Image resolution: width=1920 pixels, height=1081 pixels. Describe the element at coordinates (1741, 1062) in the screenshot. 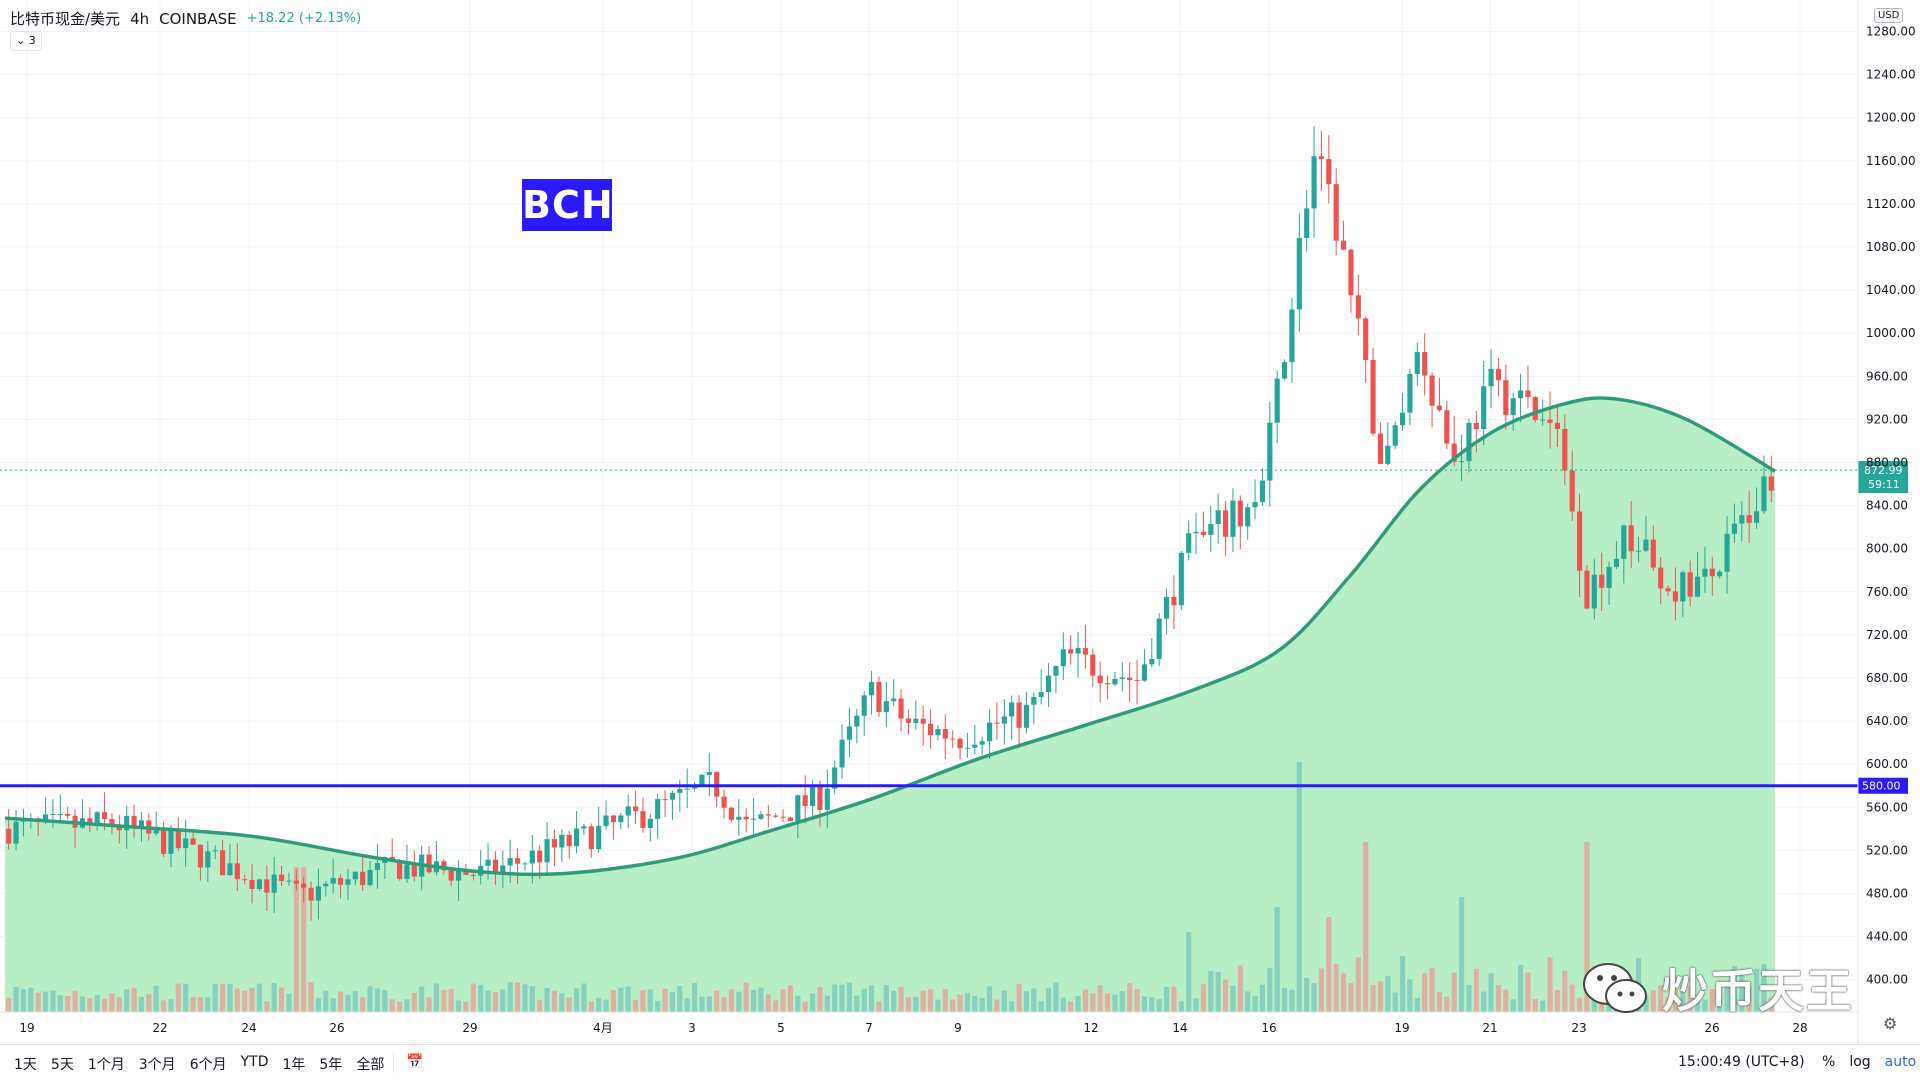

I see `clock-display: 15:00:49 (UTC+8)` at that location.